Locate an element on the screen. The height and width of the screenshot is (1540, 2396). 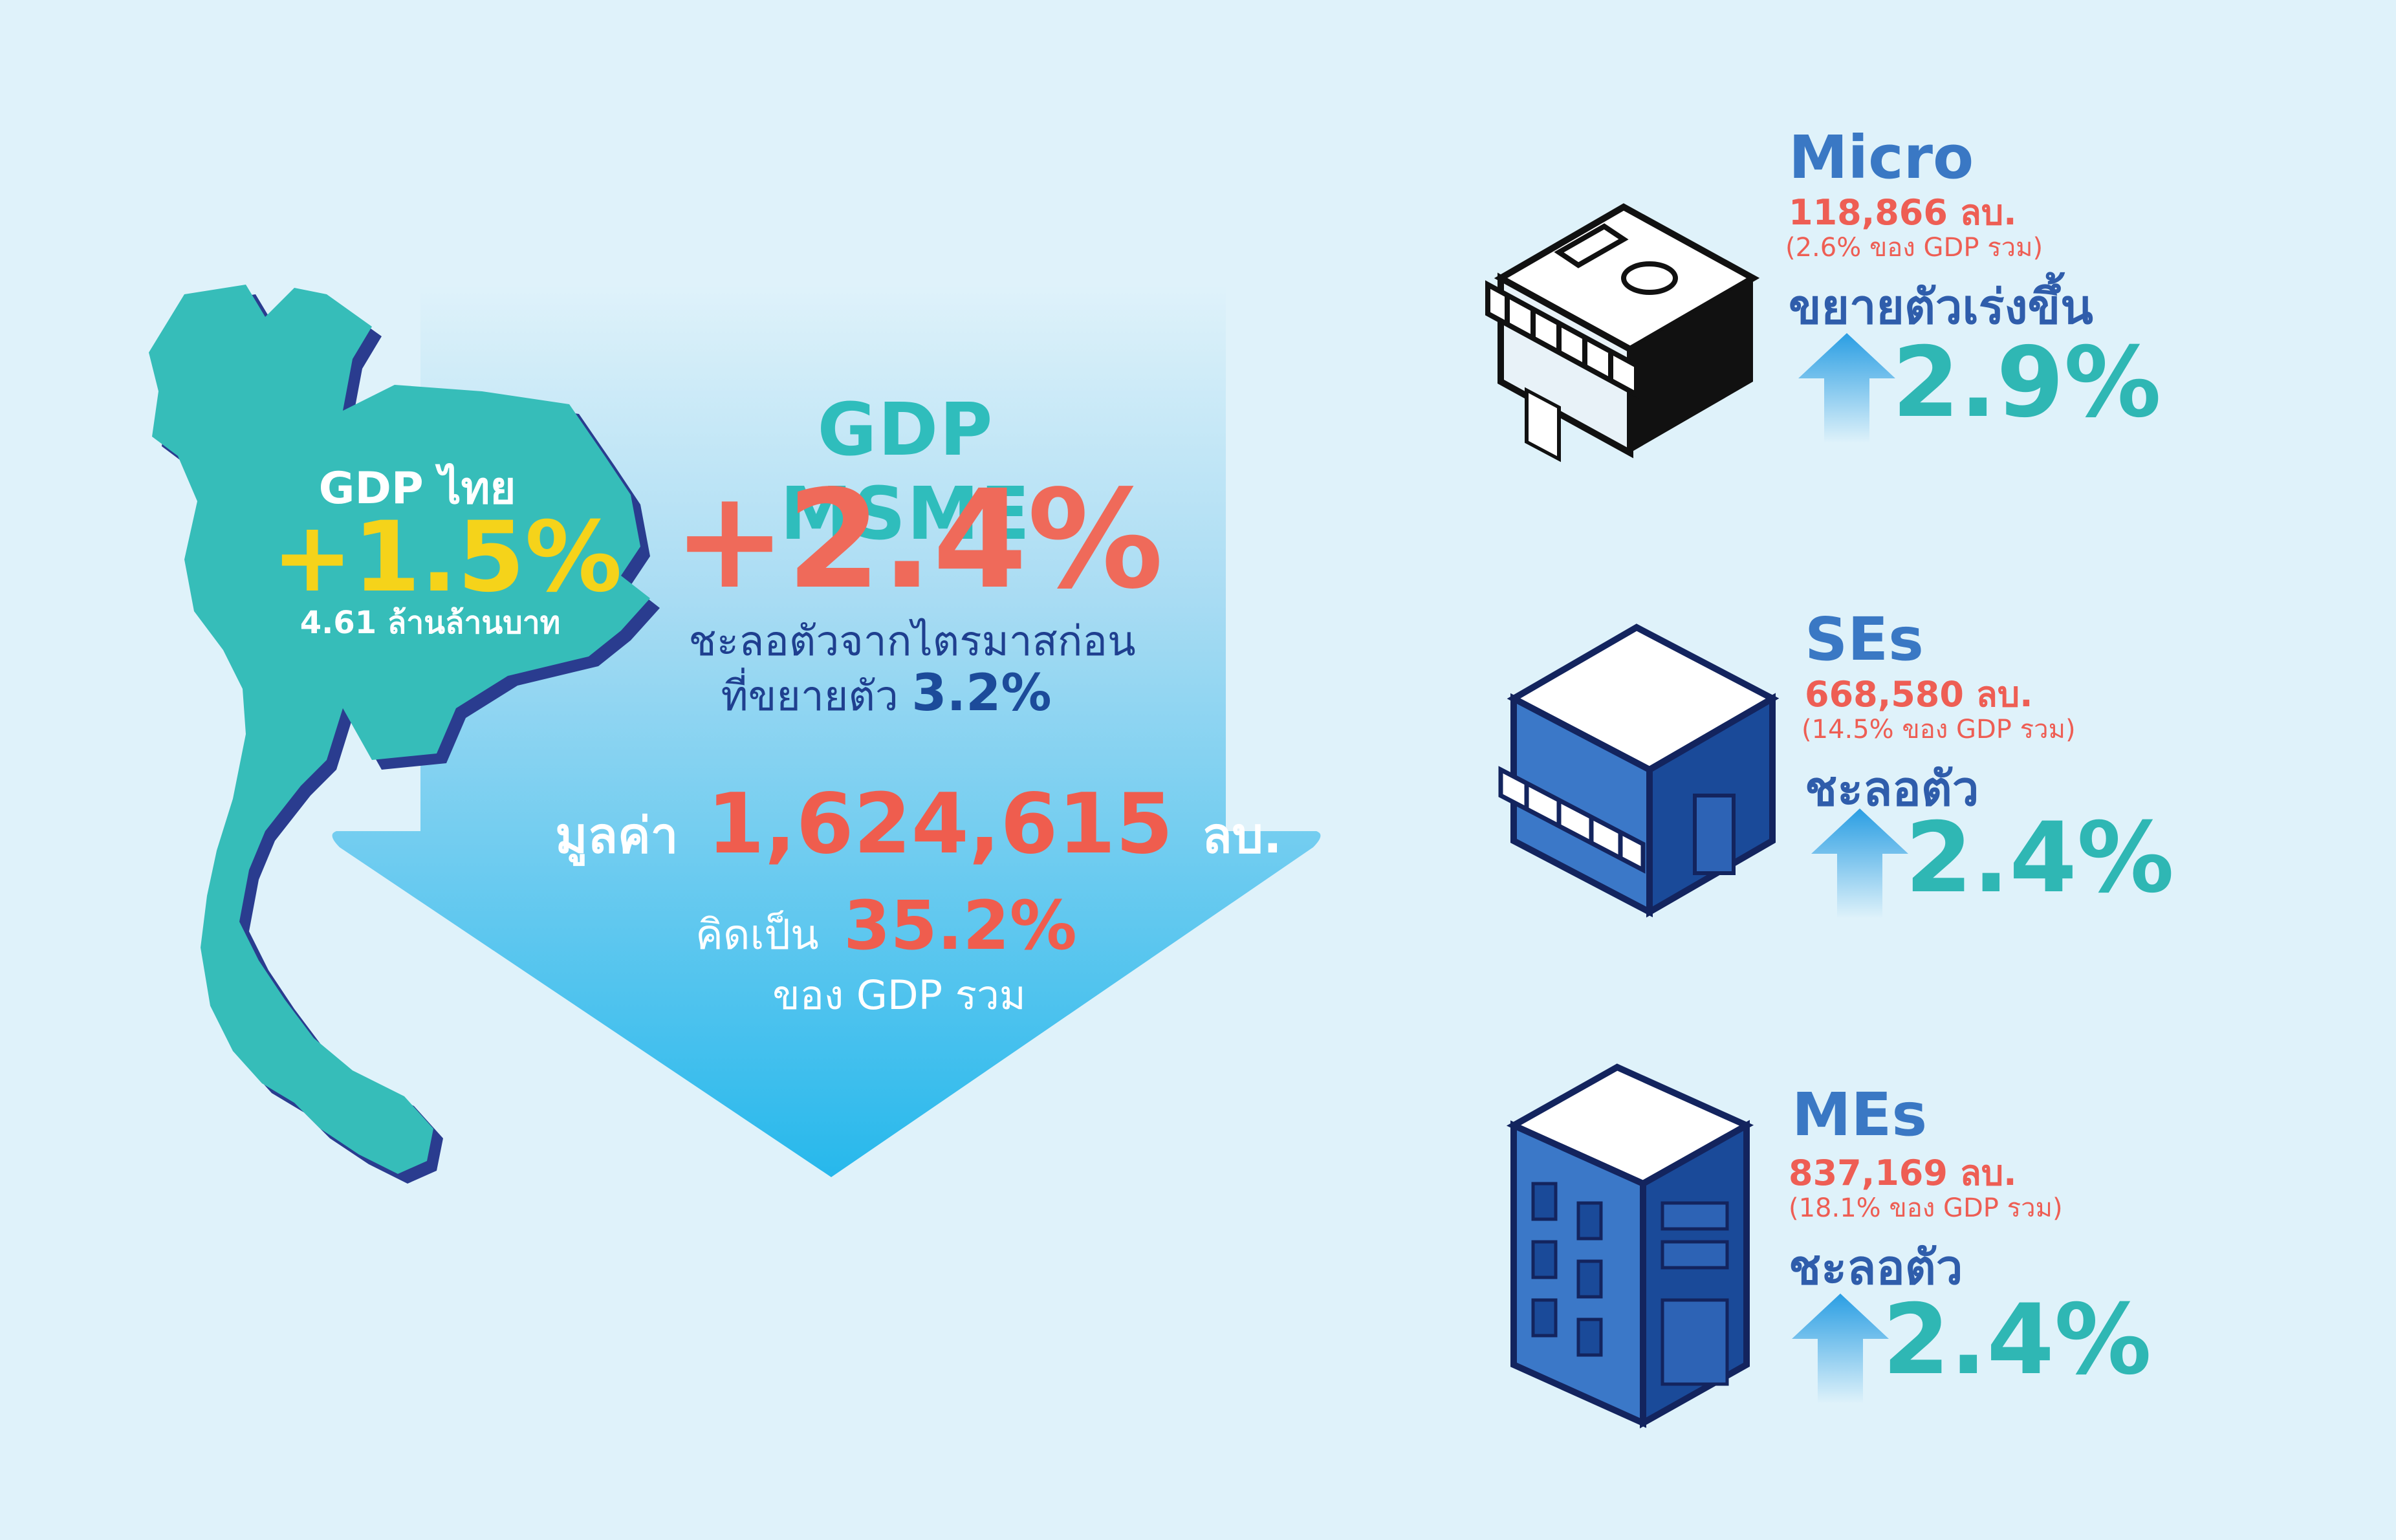
msme-share-line: คิดเป็น 35.2% is located at coordinates (886, 927).